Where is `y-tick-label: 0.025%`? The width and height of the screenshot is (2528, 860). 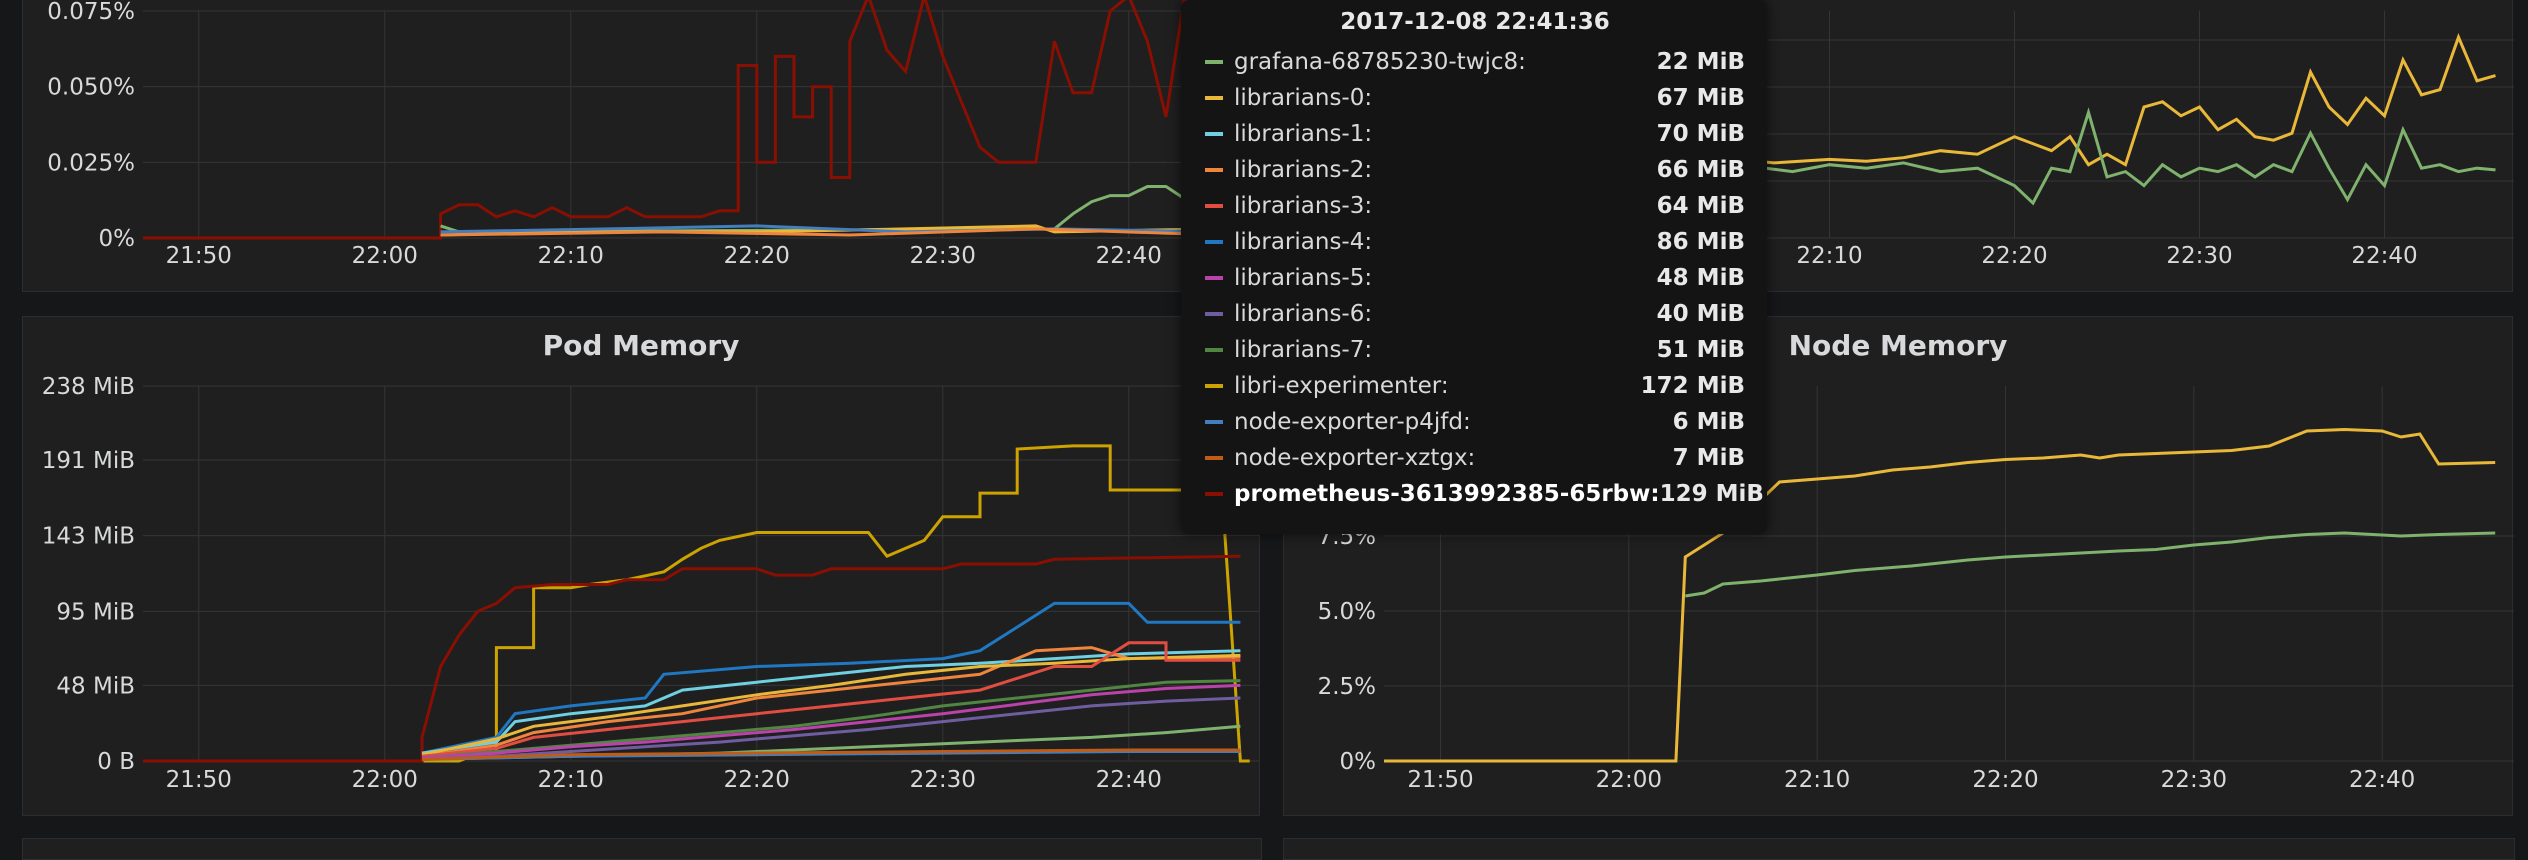
y-tick-label: 0.025% is located at coordinates (91, 163).